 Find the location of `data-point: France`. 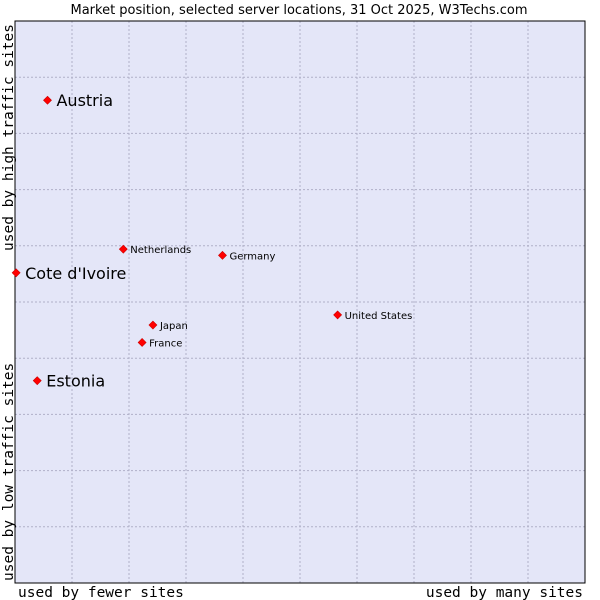

data-point: France is located at coordinates (159, 343).